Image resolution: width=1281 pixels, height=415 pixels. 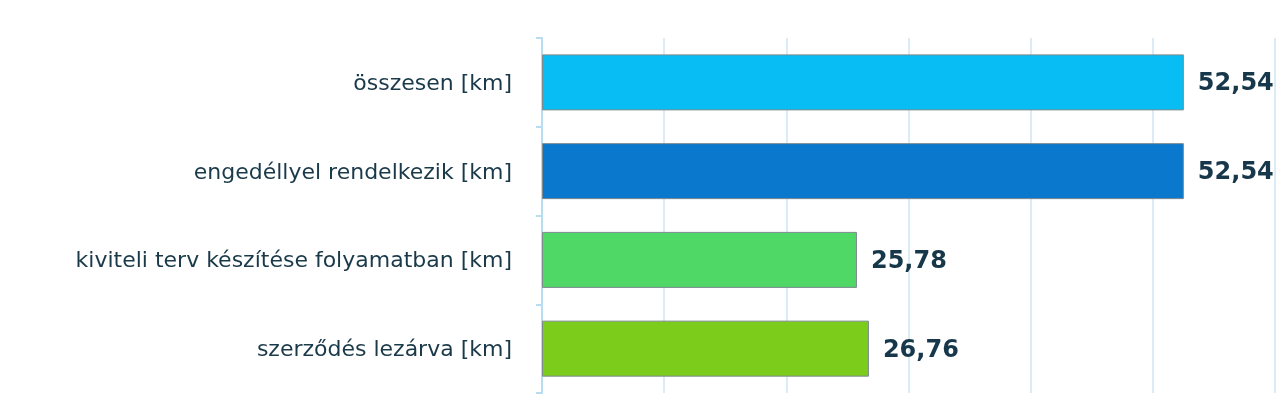 What do you see at coordinates (384, 349) in the screenshot?
I see `y-tick-label: szerződés lezárva [km]` at bounding box center [384, 349].